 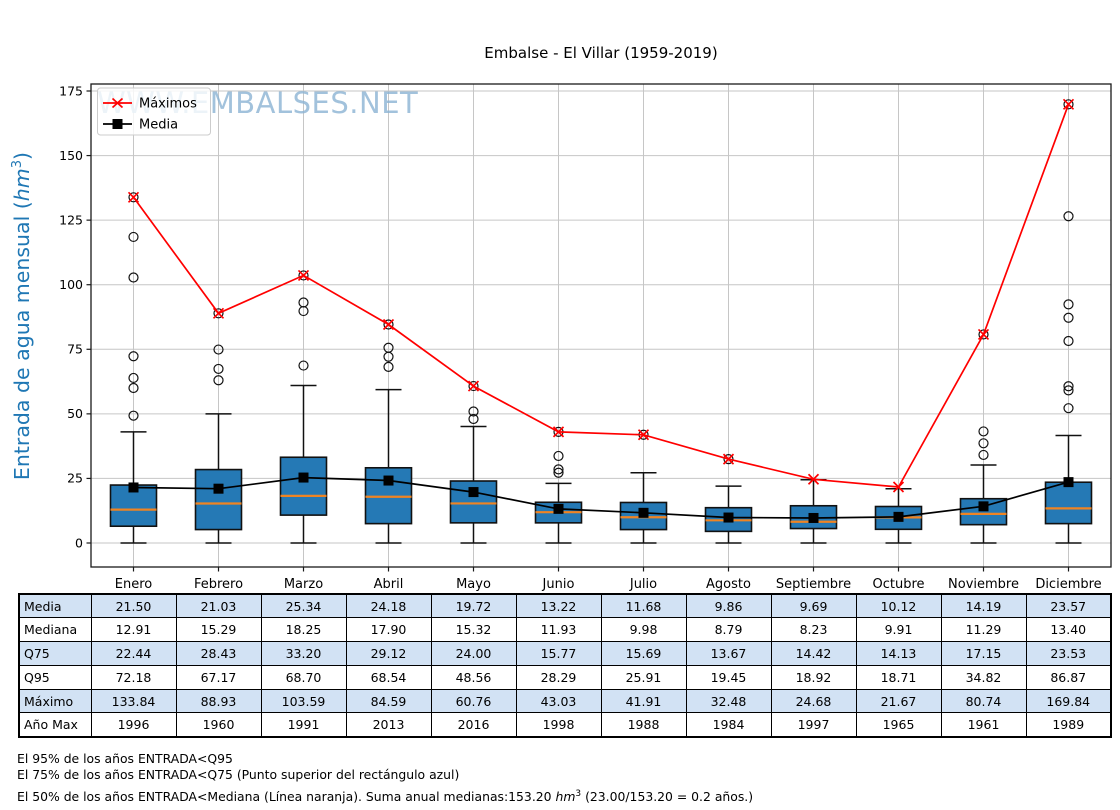 I want to click on table-cell: 17.90, so click(x=388, y=630).